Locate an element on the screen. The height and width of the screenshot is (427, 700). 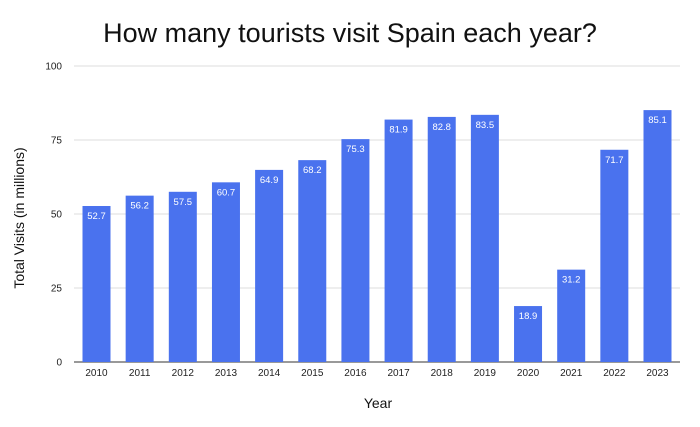
data-label: 75.3 is located at coordinates (355, 149).